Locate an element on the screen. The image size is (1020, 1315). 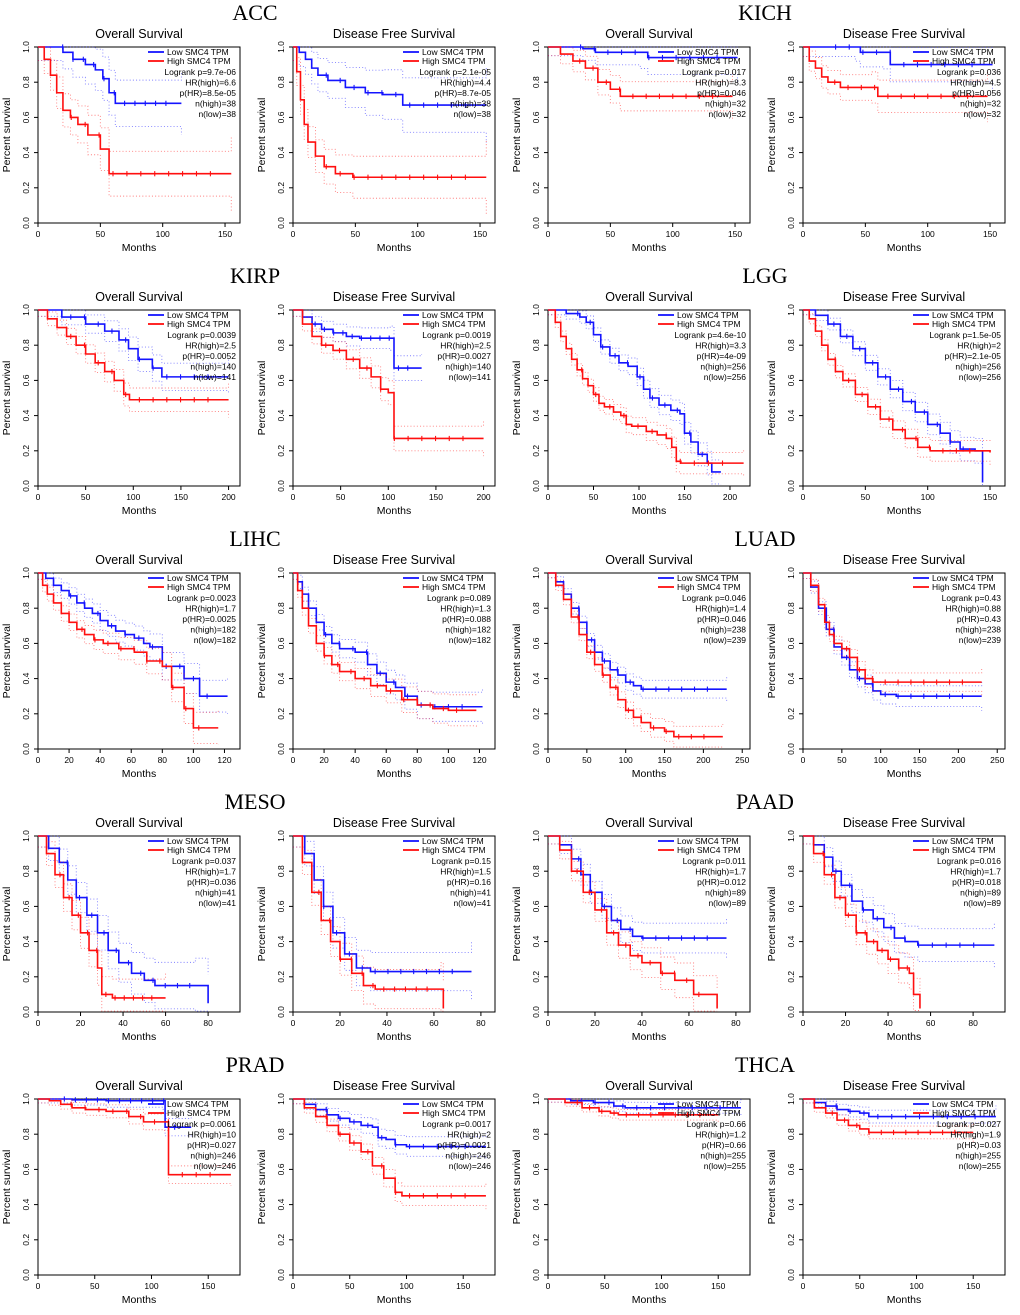
stats-line: n(high)=255 is located at coordinates (978, 1156).